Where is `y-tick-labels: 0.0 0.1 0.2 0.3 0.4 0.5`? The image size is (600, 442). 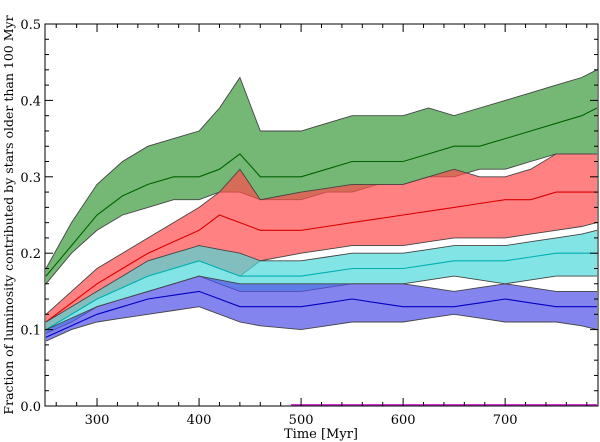 y-tick-labels: 0.0 0.1 0.2 0.3 0.4 0.5 is located at coordinates (30, 216).